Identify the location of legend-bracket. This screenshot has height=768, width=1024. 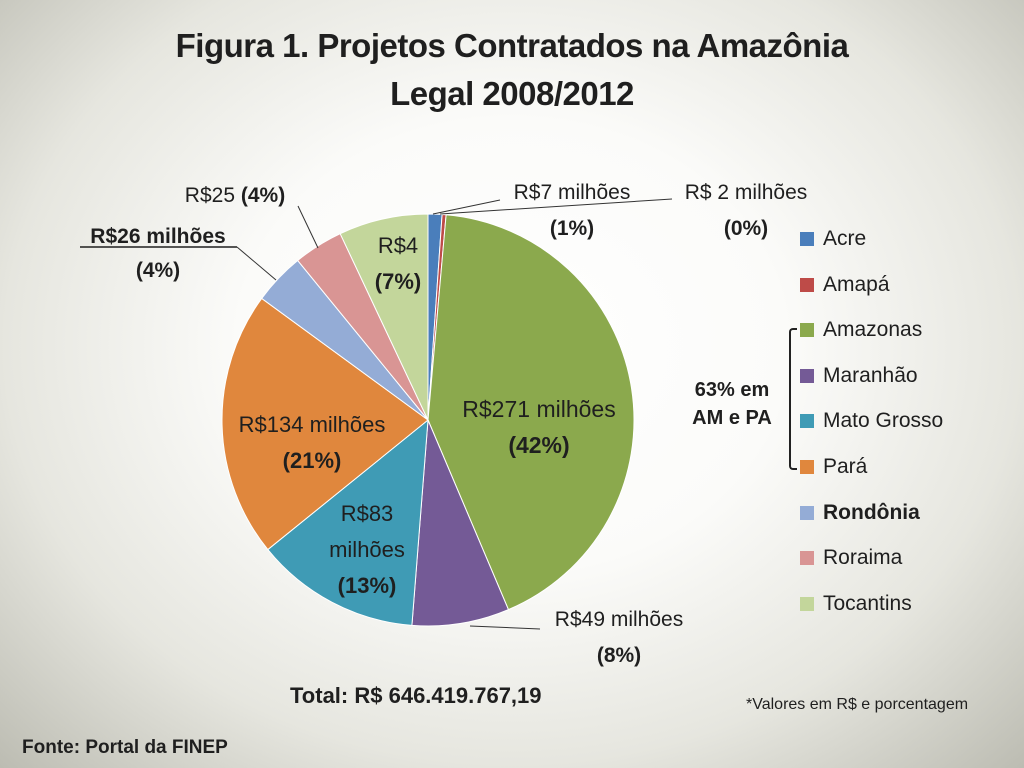
(793, 399).